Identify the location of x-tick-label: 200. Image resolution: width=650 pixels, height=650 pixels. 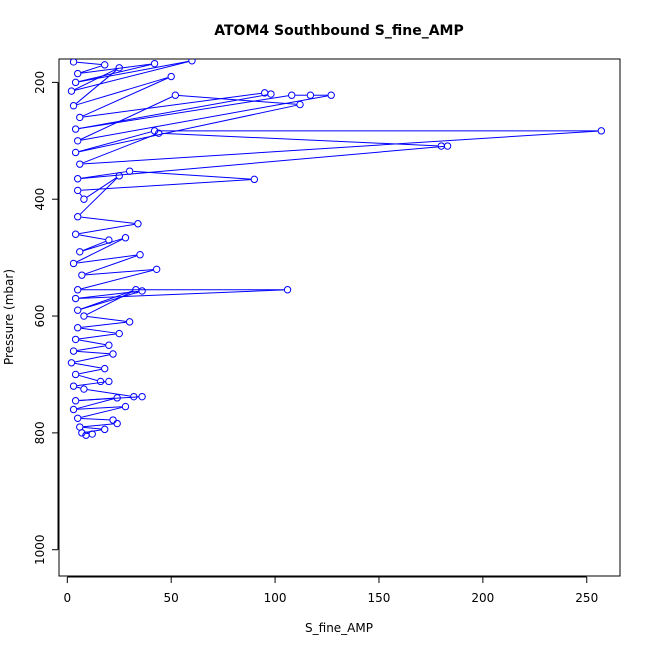
(482, 598).